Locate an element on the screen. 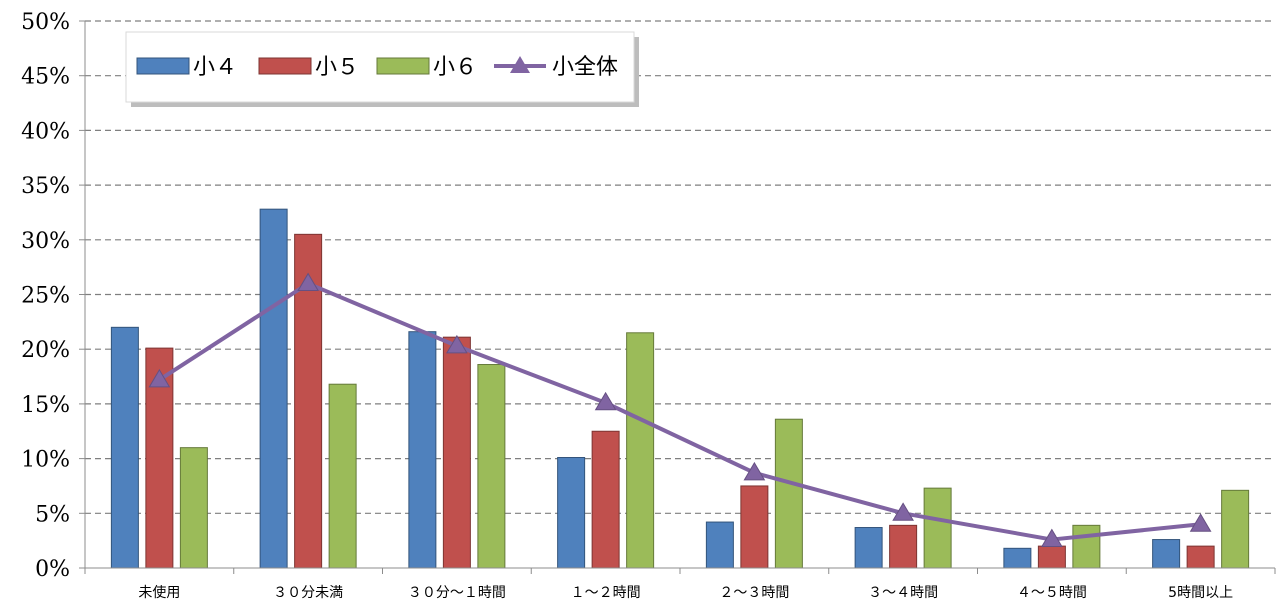  y-tick-label: 15% is located at coordinates (45, 405).